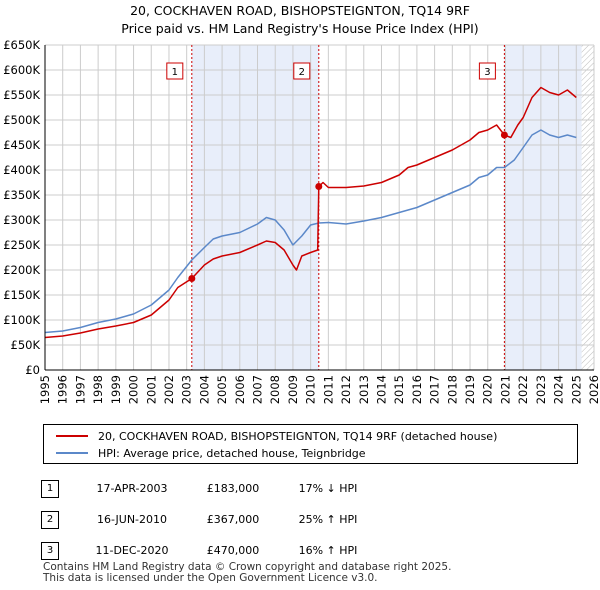 The image size is (600, 590). What do you see at coordinates (21, 145) in the screenshot?
I see `y-tick-label: £450K` at bounding box center [21, 145].